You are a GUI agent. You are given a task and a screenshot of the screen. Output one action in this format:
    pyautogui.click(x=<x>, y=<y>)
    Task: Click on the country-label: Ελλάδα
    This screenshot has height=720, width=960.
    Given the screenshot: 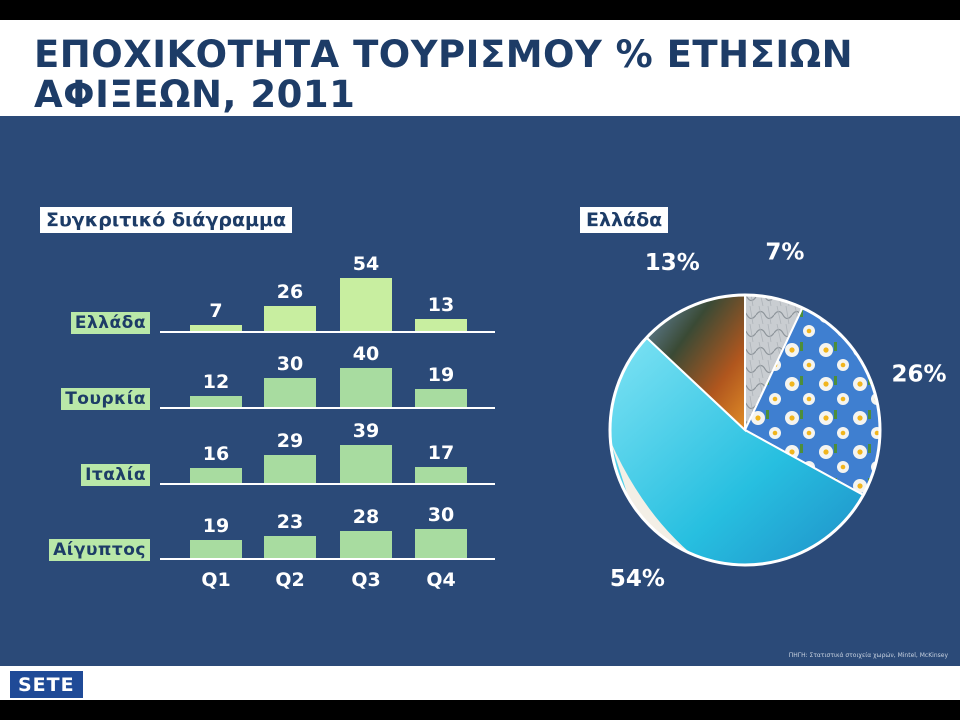 What is the action you would take?
    pyautogui.click(x=110, y=323)
    